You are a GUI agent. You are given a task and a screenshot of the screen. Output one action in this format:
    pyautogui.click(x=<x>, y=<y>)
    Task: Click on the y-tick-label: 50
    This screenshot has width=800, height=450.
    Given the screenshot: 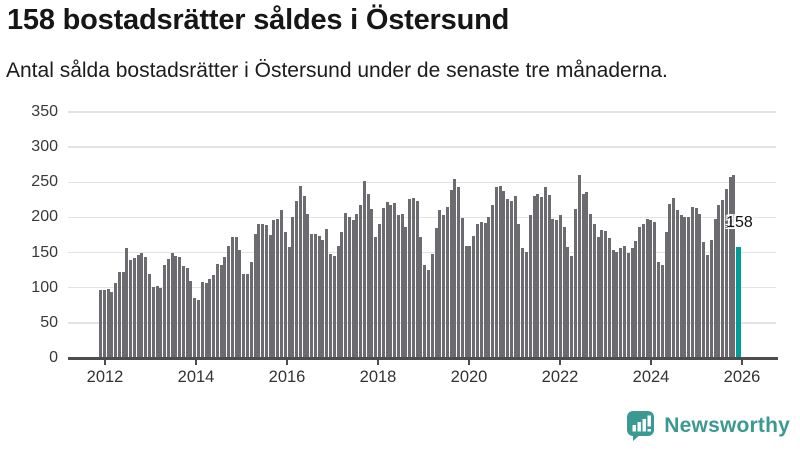 What is the action you would take?
    pyautogui.click(x=49, y=322)
    